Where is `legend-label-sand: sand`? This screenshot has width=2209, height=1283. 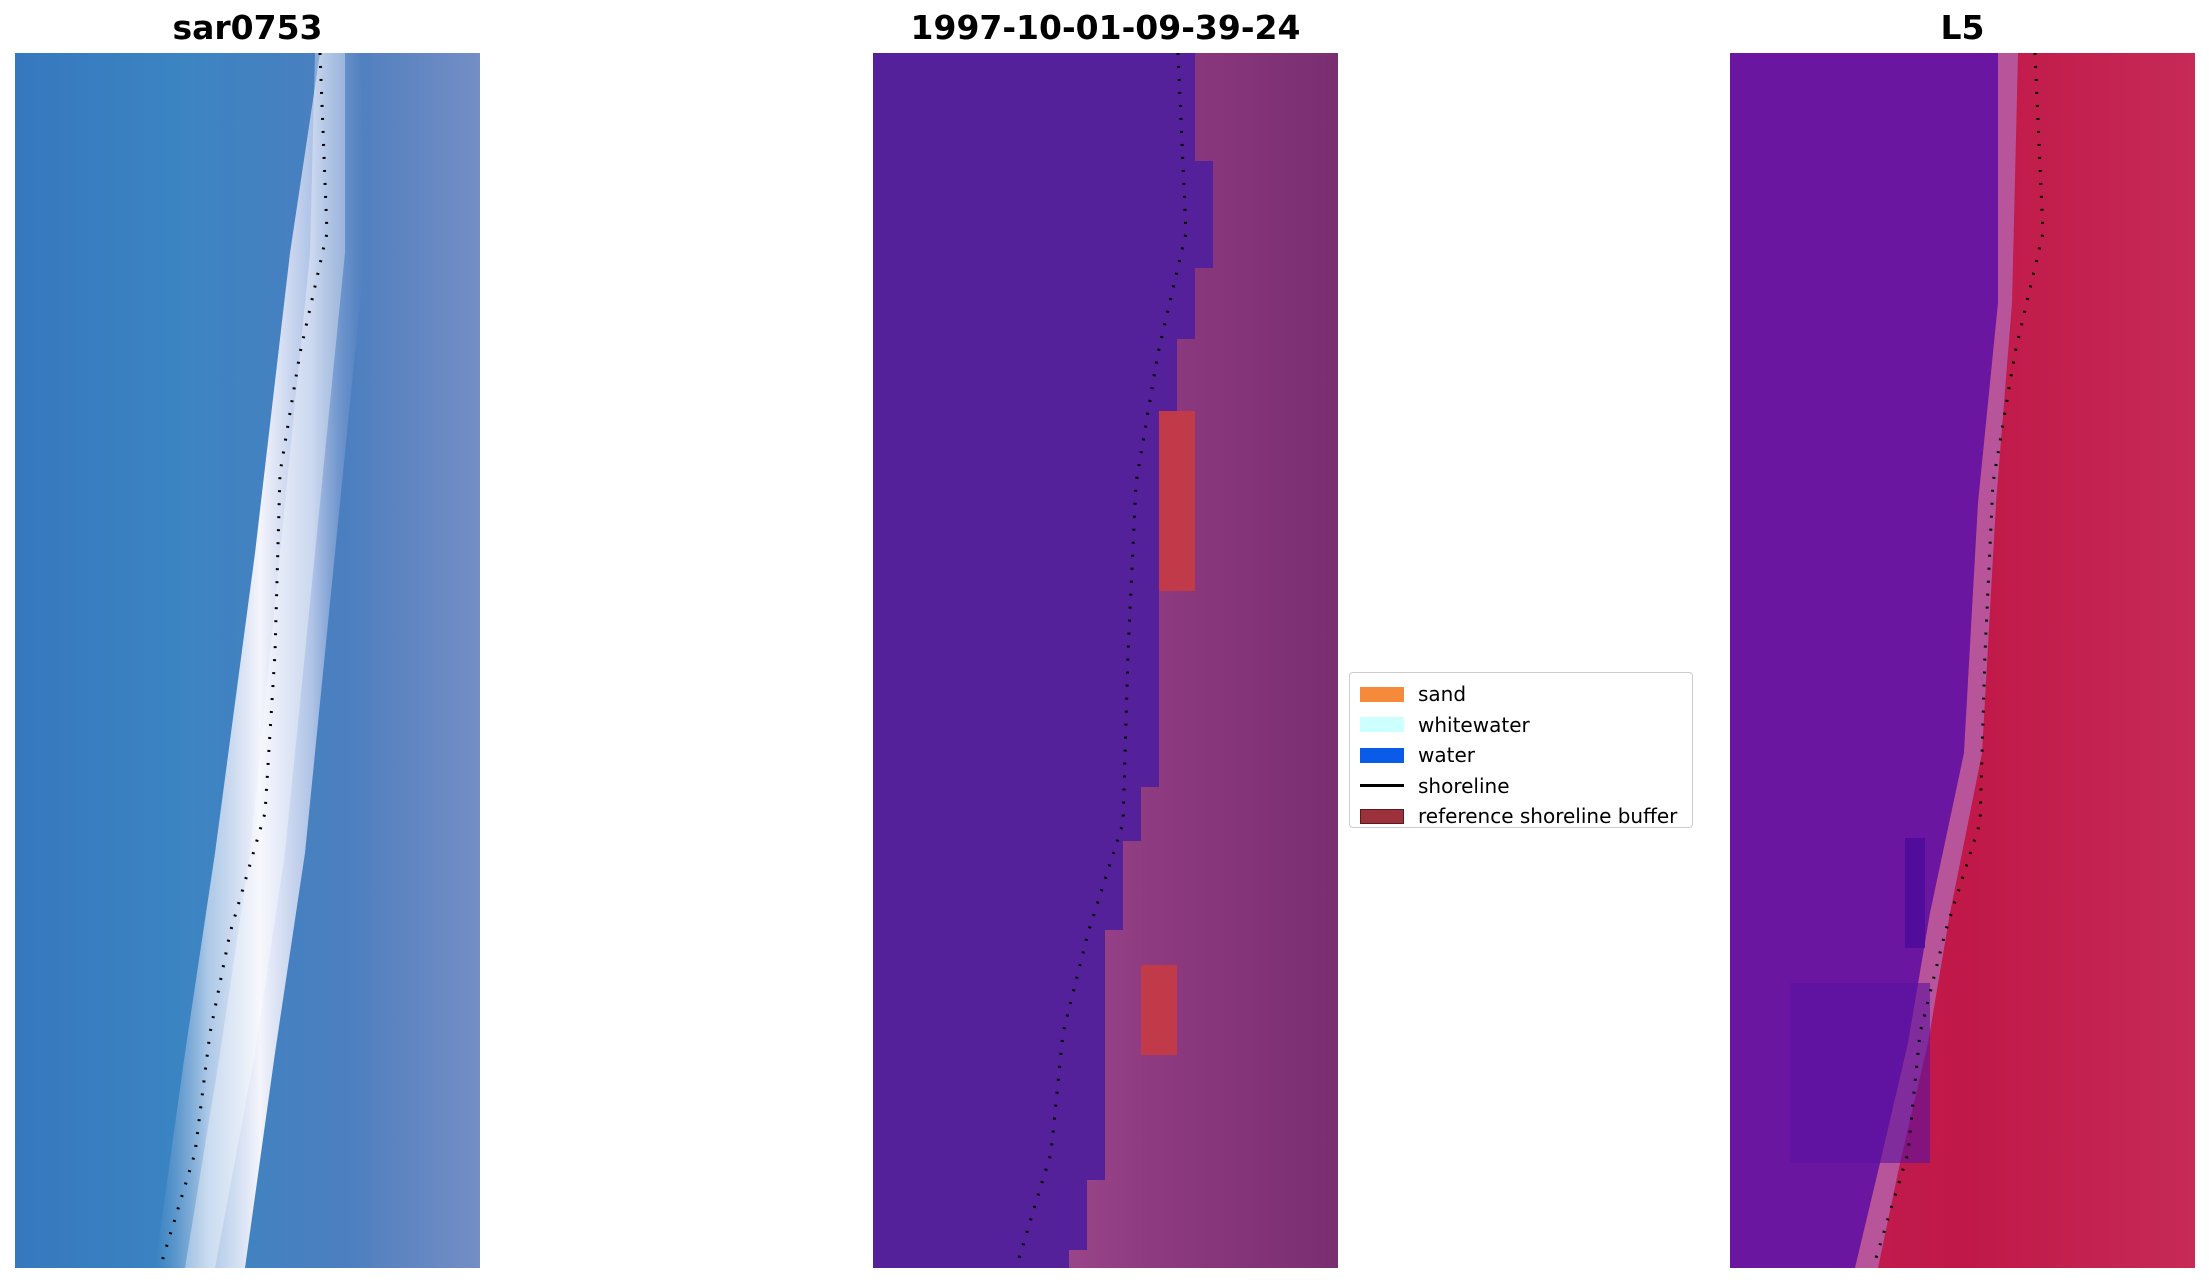
legend-label-sand: sand is located at coordinates (1442, 694).